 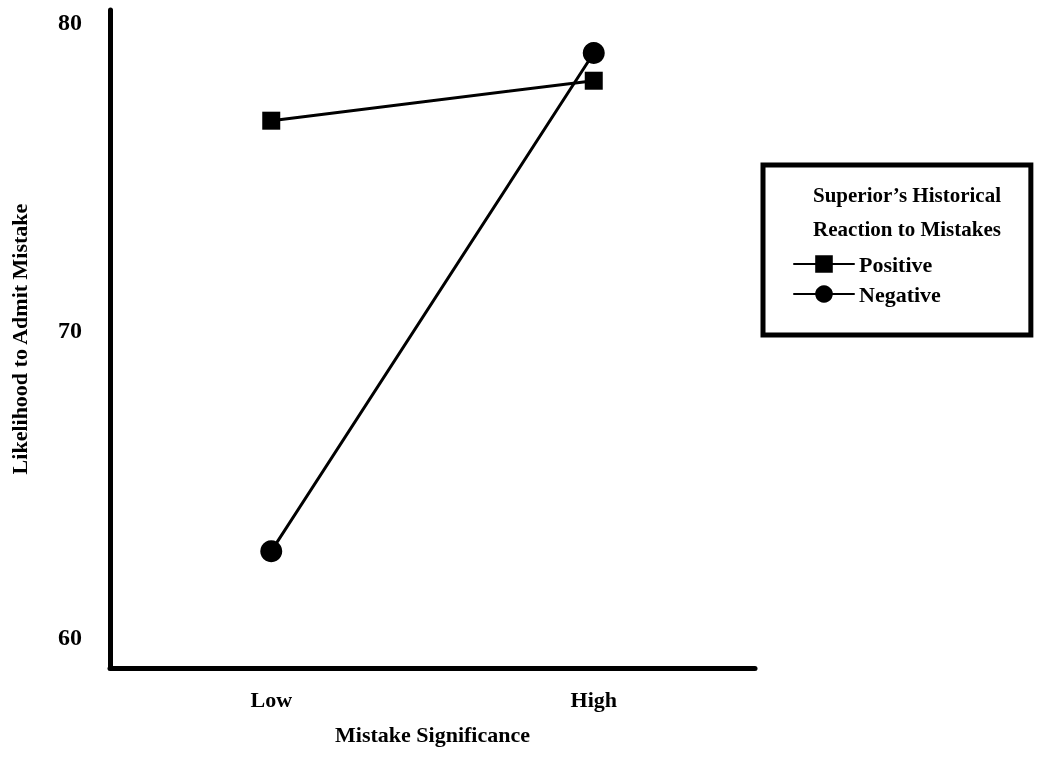 I want to click on y-axis-title: Likelihood to Admit Mistake, so click(x=19, y=339).